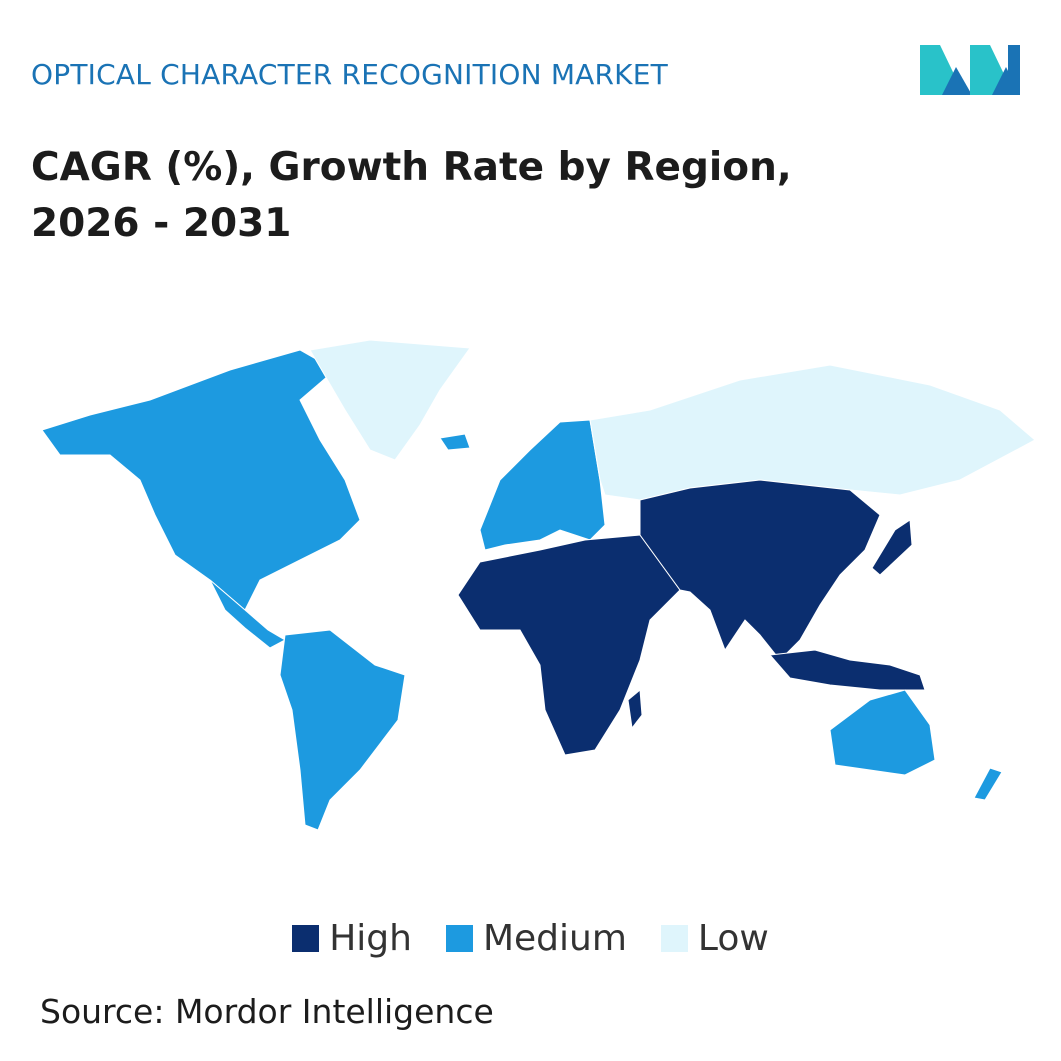 Image resolution: width=1061 pixels, height=1061 pixels. What do you see at coordinates (459, 938) in the screenshot?
I see `legend-swatch-medium` at bounding box center [459, 938].